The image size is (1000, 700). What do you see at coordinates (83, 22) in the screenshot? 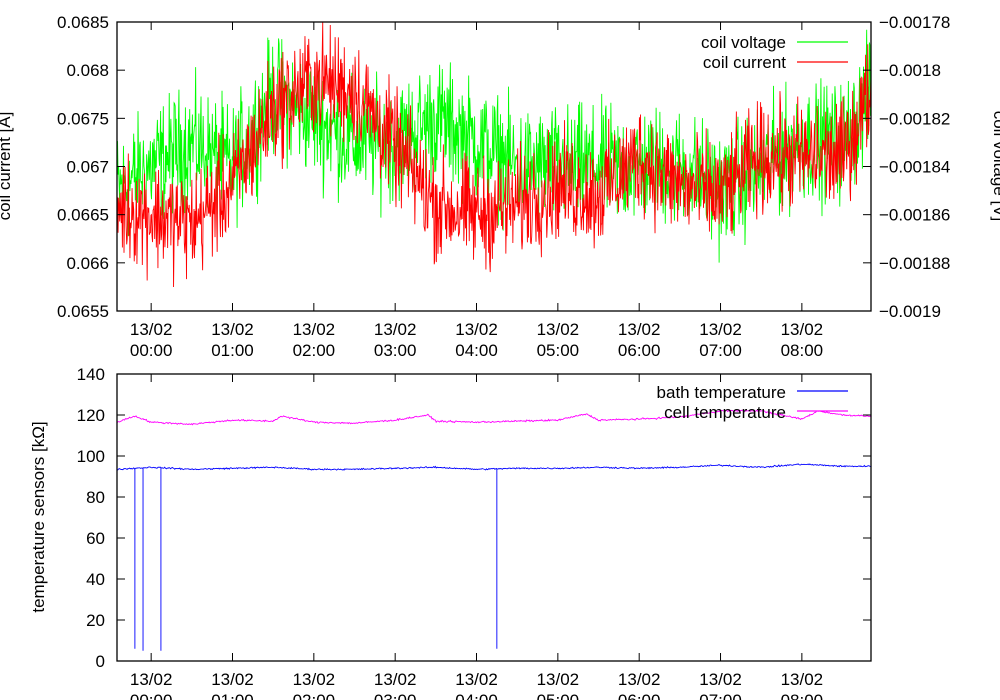
I see `coil-current-tick-label: 0.0685` at bounding box center [83, 22].